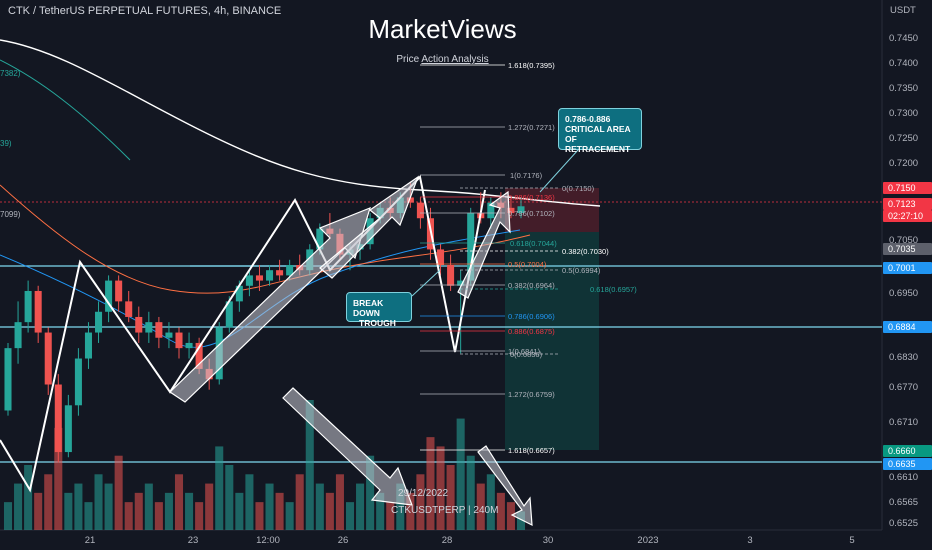 The image size is (932, 550). Describe the element at coordinates (903, 422) in the screenshot. I see `y-tick-label: 0.6710` at that location.